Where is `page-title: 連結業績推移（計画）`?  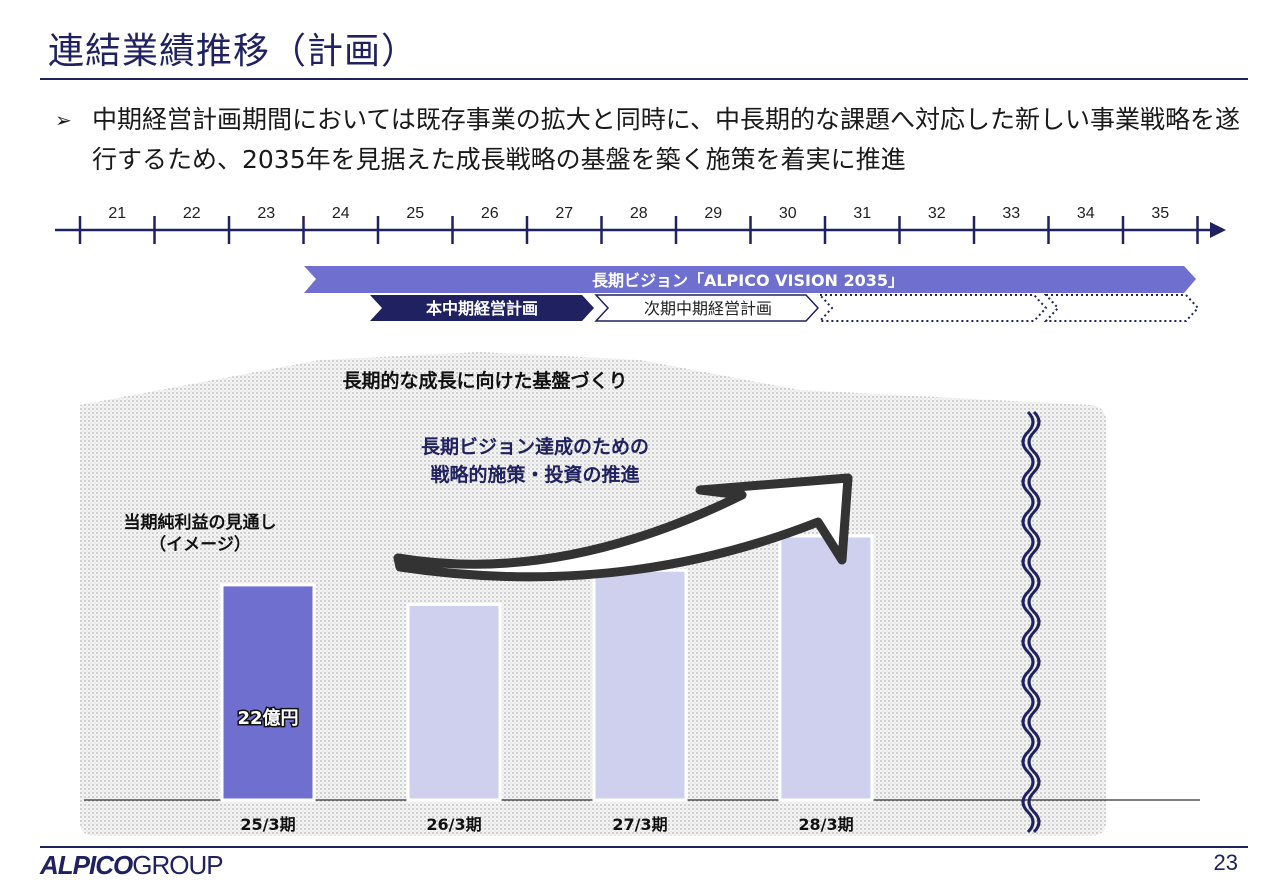
page-title: 連結業績推移（計画） is located at coordinates (233, 51).